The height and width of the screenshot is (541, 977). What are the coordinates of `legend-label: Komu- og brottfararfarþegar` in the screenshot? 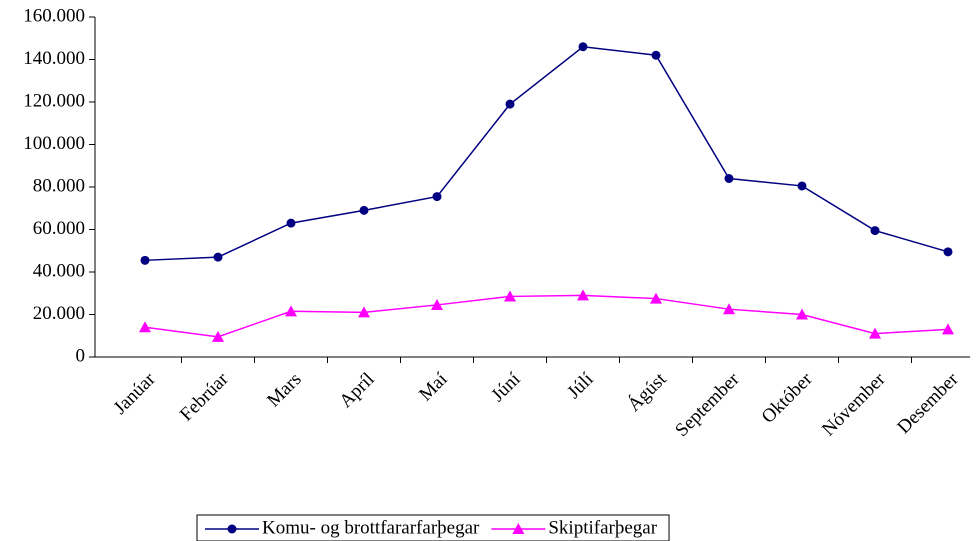 It's located at (371, 527).